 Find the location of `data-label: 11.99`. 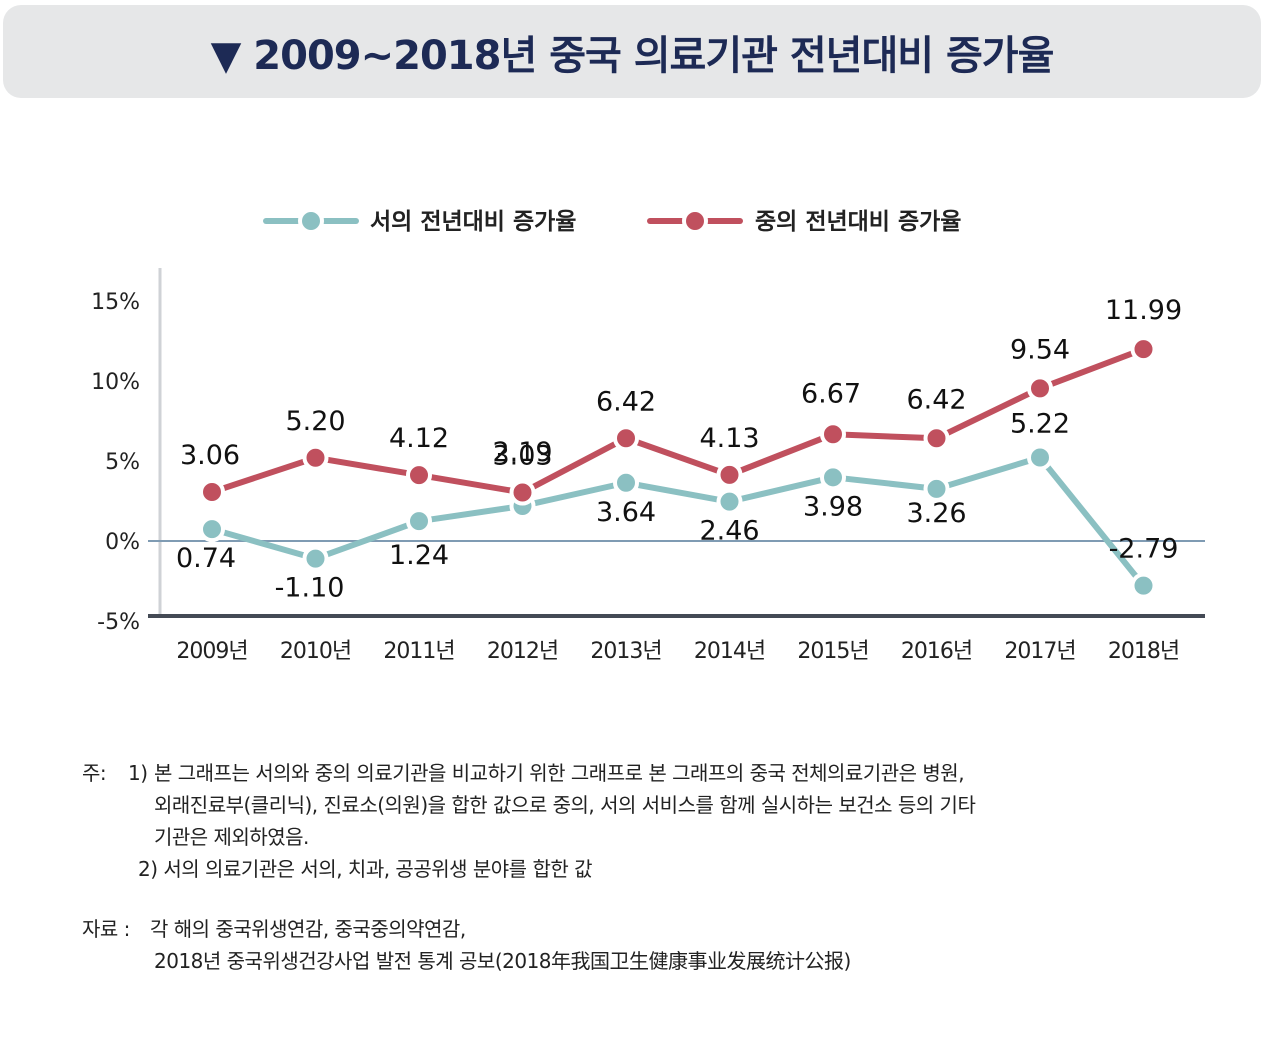

data-label: 11.99 is located at coordinates (1143, 310).